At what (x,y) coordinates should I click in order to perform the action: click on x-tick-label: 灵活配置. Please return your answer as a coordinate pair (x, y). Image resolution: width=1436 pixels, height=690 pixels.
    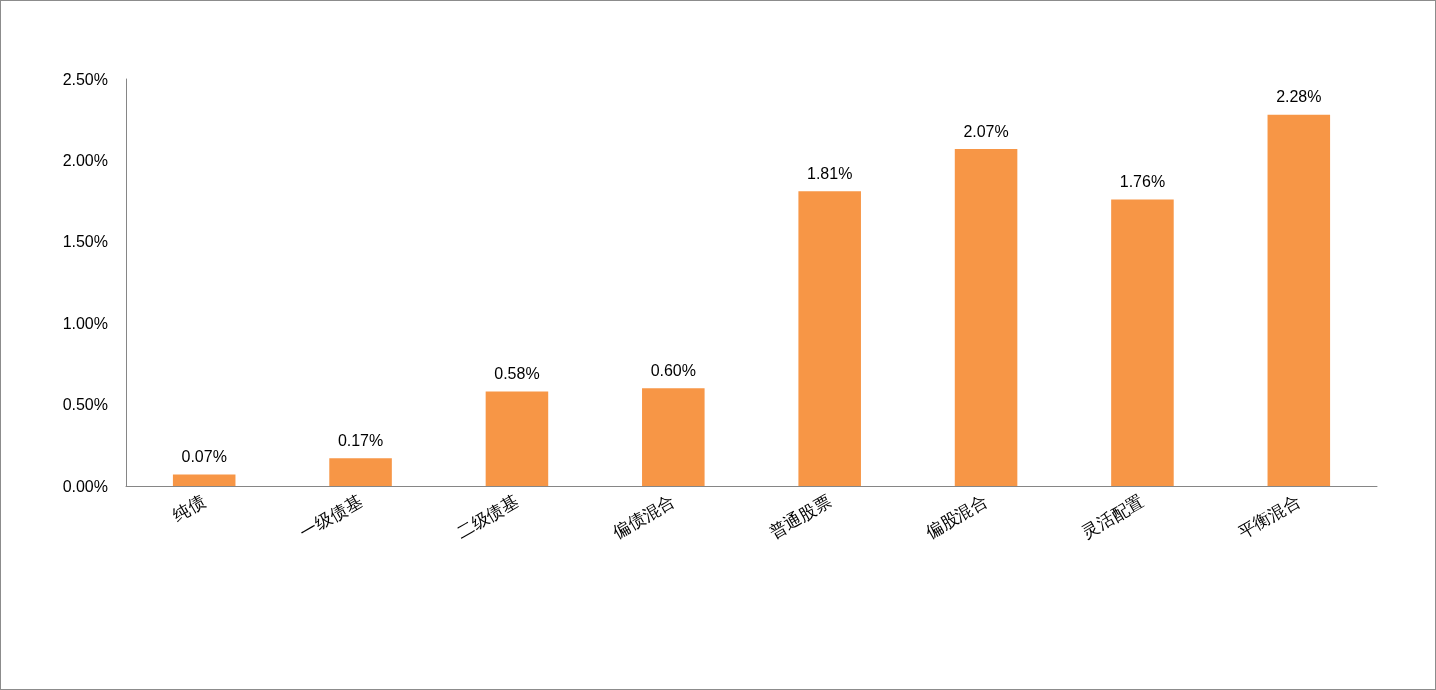
    Looking at the image, I should click on (1113, 517).